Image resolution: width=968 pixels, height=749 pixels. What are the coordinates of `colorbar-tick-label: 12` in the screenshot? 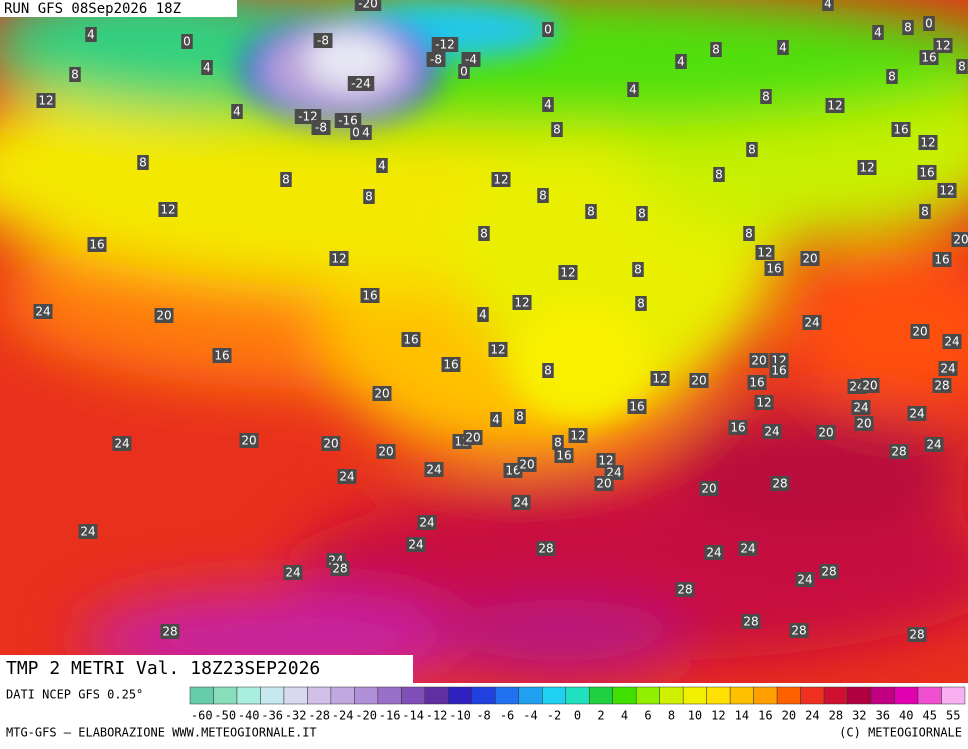 It's located at (718, 716).